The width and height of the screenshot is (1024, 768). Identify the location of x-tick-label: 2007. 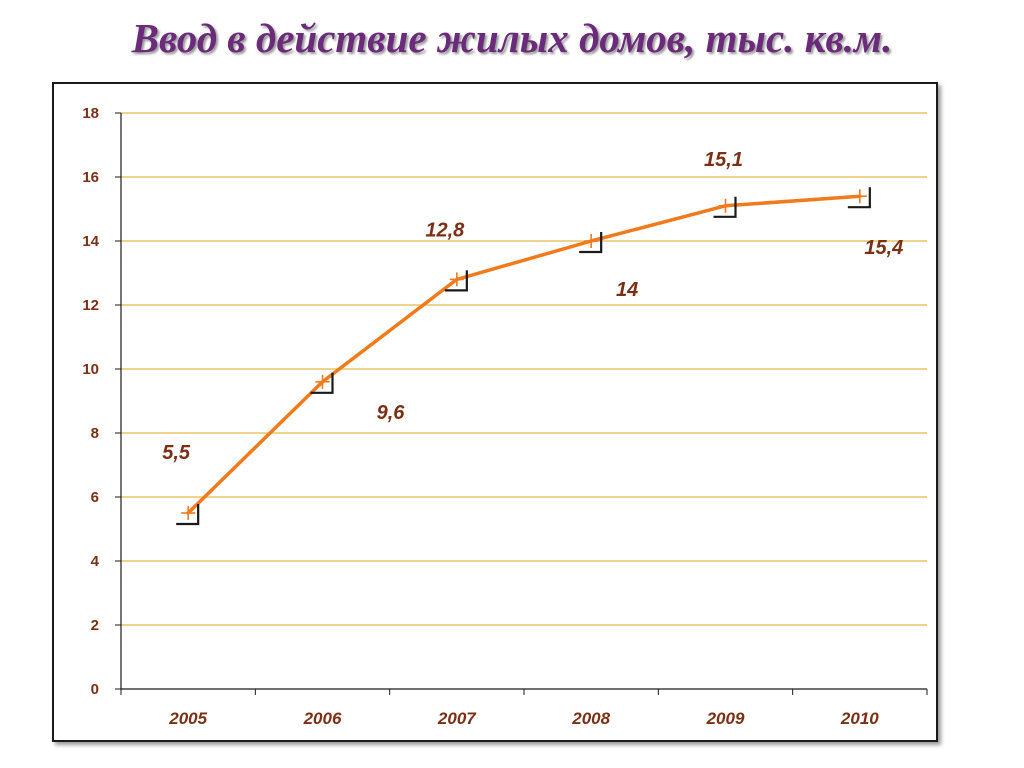
(457, 718).